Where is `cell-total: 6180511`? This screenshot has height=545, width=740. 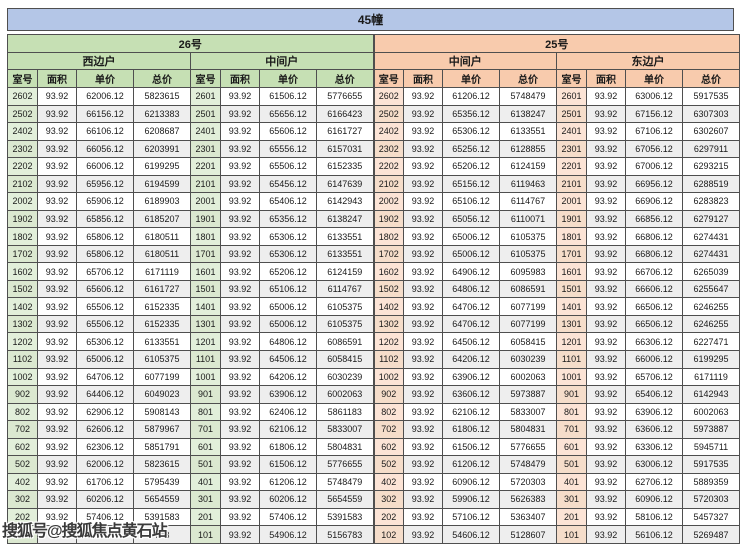
cell-total: 6180511 is located at coordinates (162, 254).